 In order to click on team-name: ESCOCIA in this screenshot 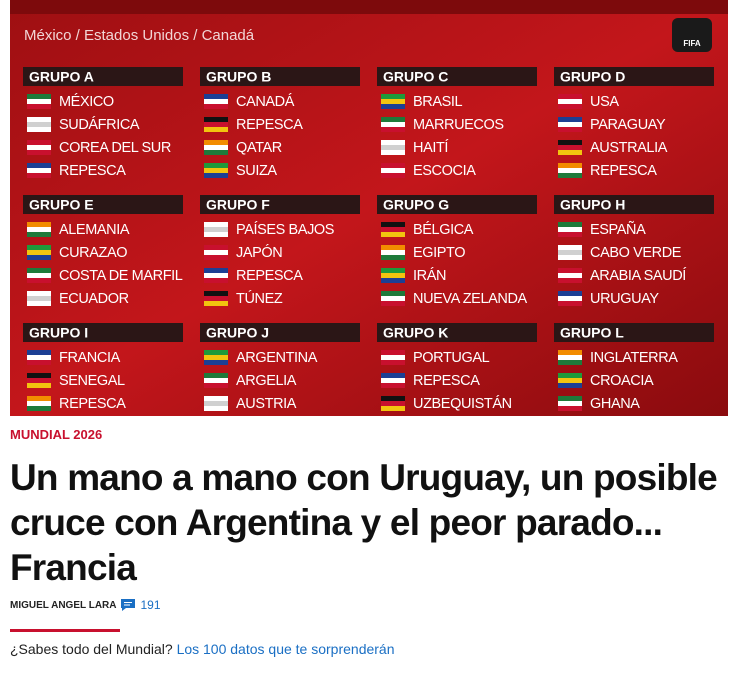, I will do `click(444, 171)`.